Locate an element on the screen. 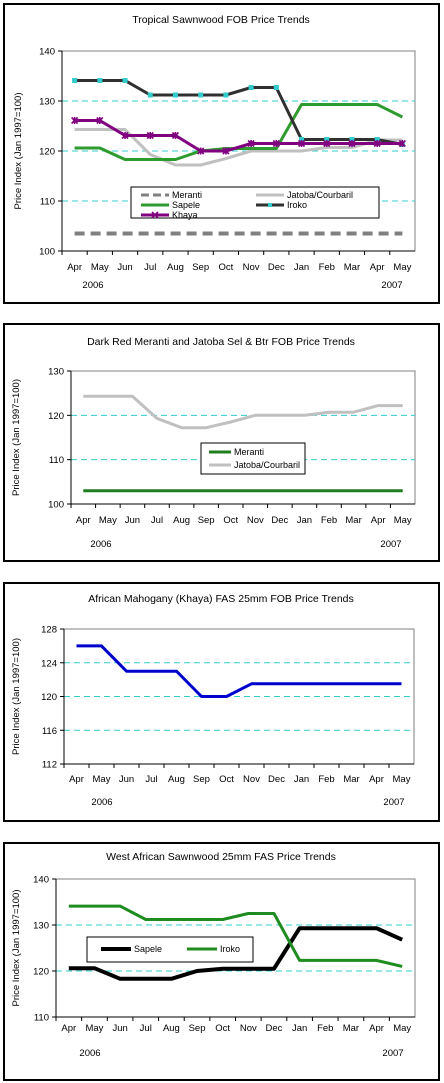 The image size is (444, 1083). series-line-khaya is located at coordinates (238, 136).